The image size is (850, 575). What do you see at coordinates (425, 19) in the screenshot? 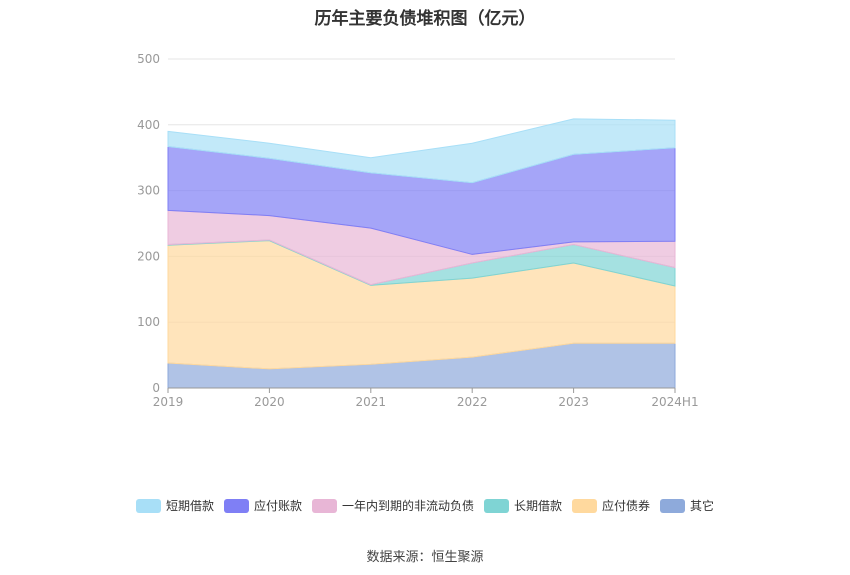
I see `chart-title: 历年主要负债堆积图（亿元）` at bounding box center [425, 19].